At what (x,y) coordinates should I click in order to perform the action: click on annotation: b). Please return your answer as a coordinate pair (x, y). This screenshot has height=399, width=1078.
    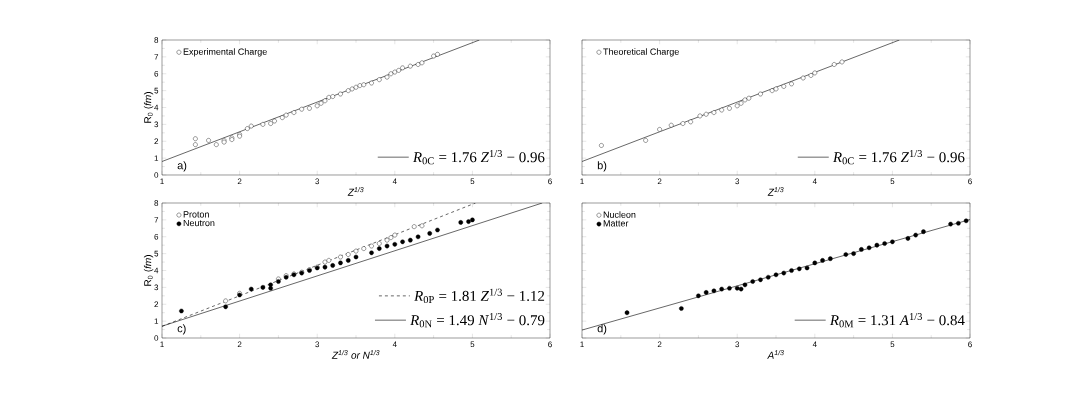
    Looking at the image, I should click on (602, 166).